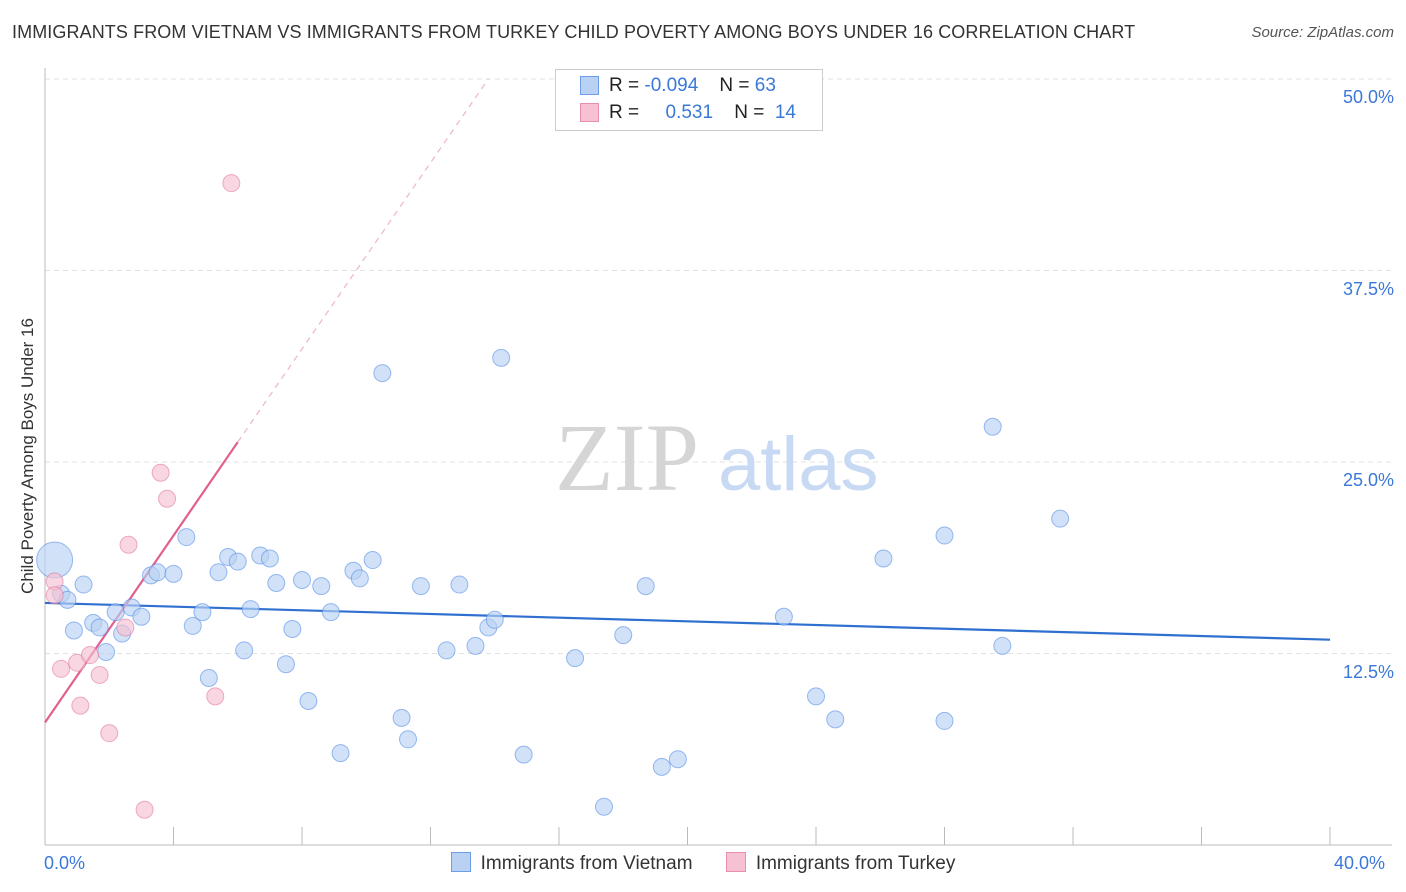  What do you see at coordinates (627, 457) in the screenshot?
I see `watermark-zip: ZIP` at bounding box center [627, 457].